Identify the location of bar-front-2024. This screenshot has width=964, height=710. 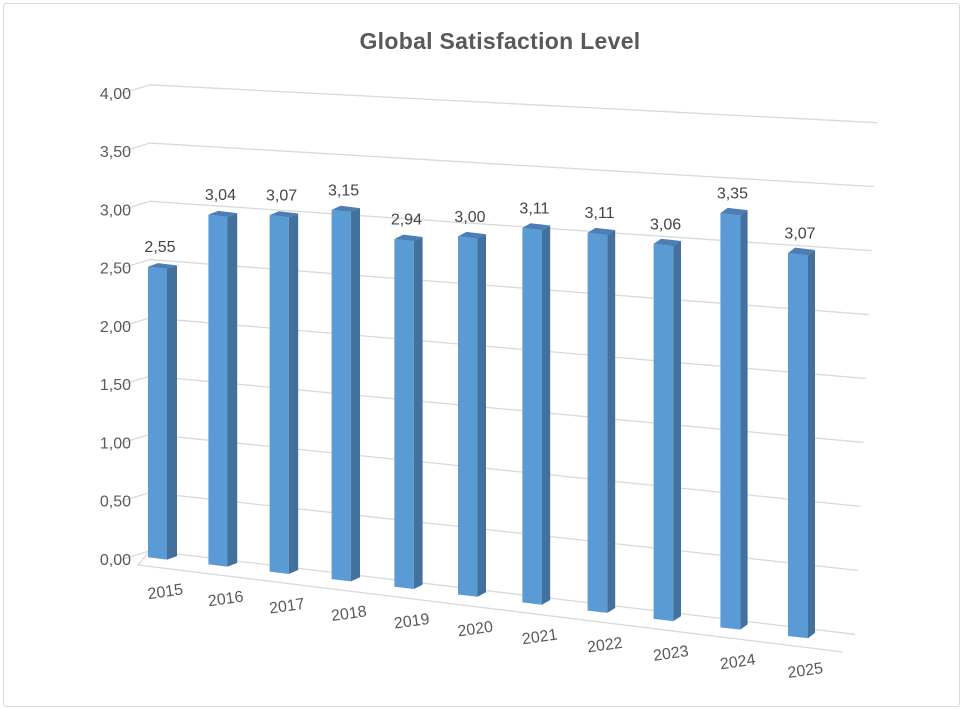
(730, 421).